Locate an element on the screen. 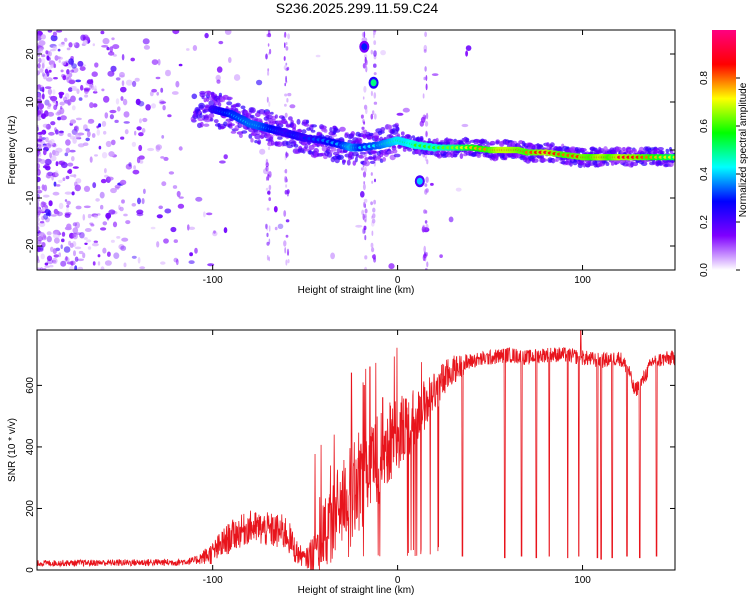 The width and height of the screenshot is (750, 600). colorbar-tick-label: 0.8 is located at coordinates (704, 78).